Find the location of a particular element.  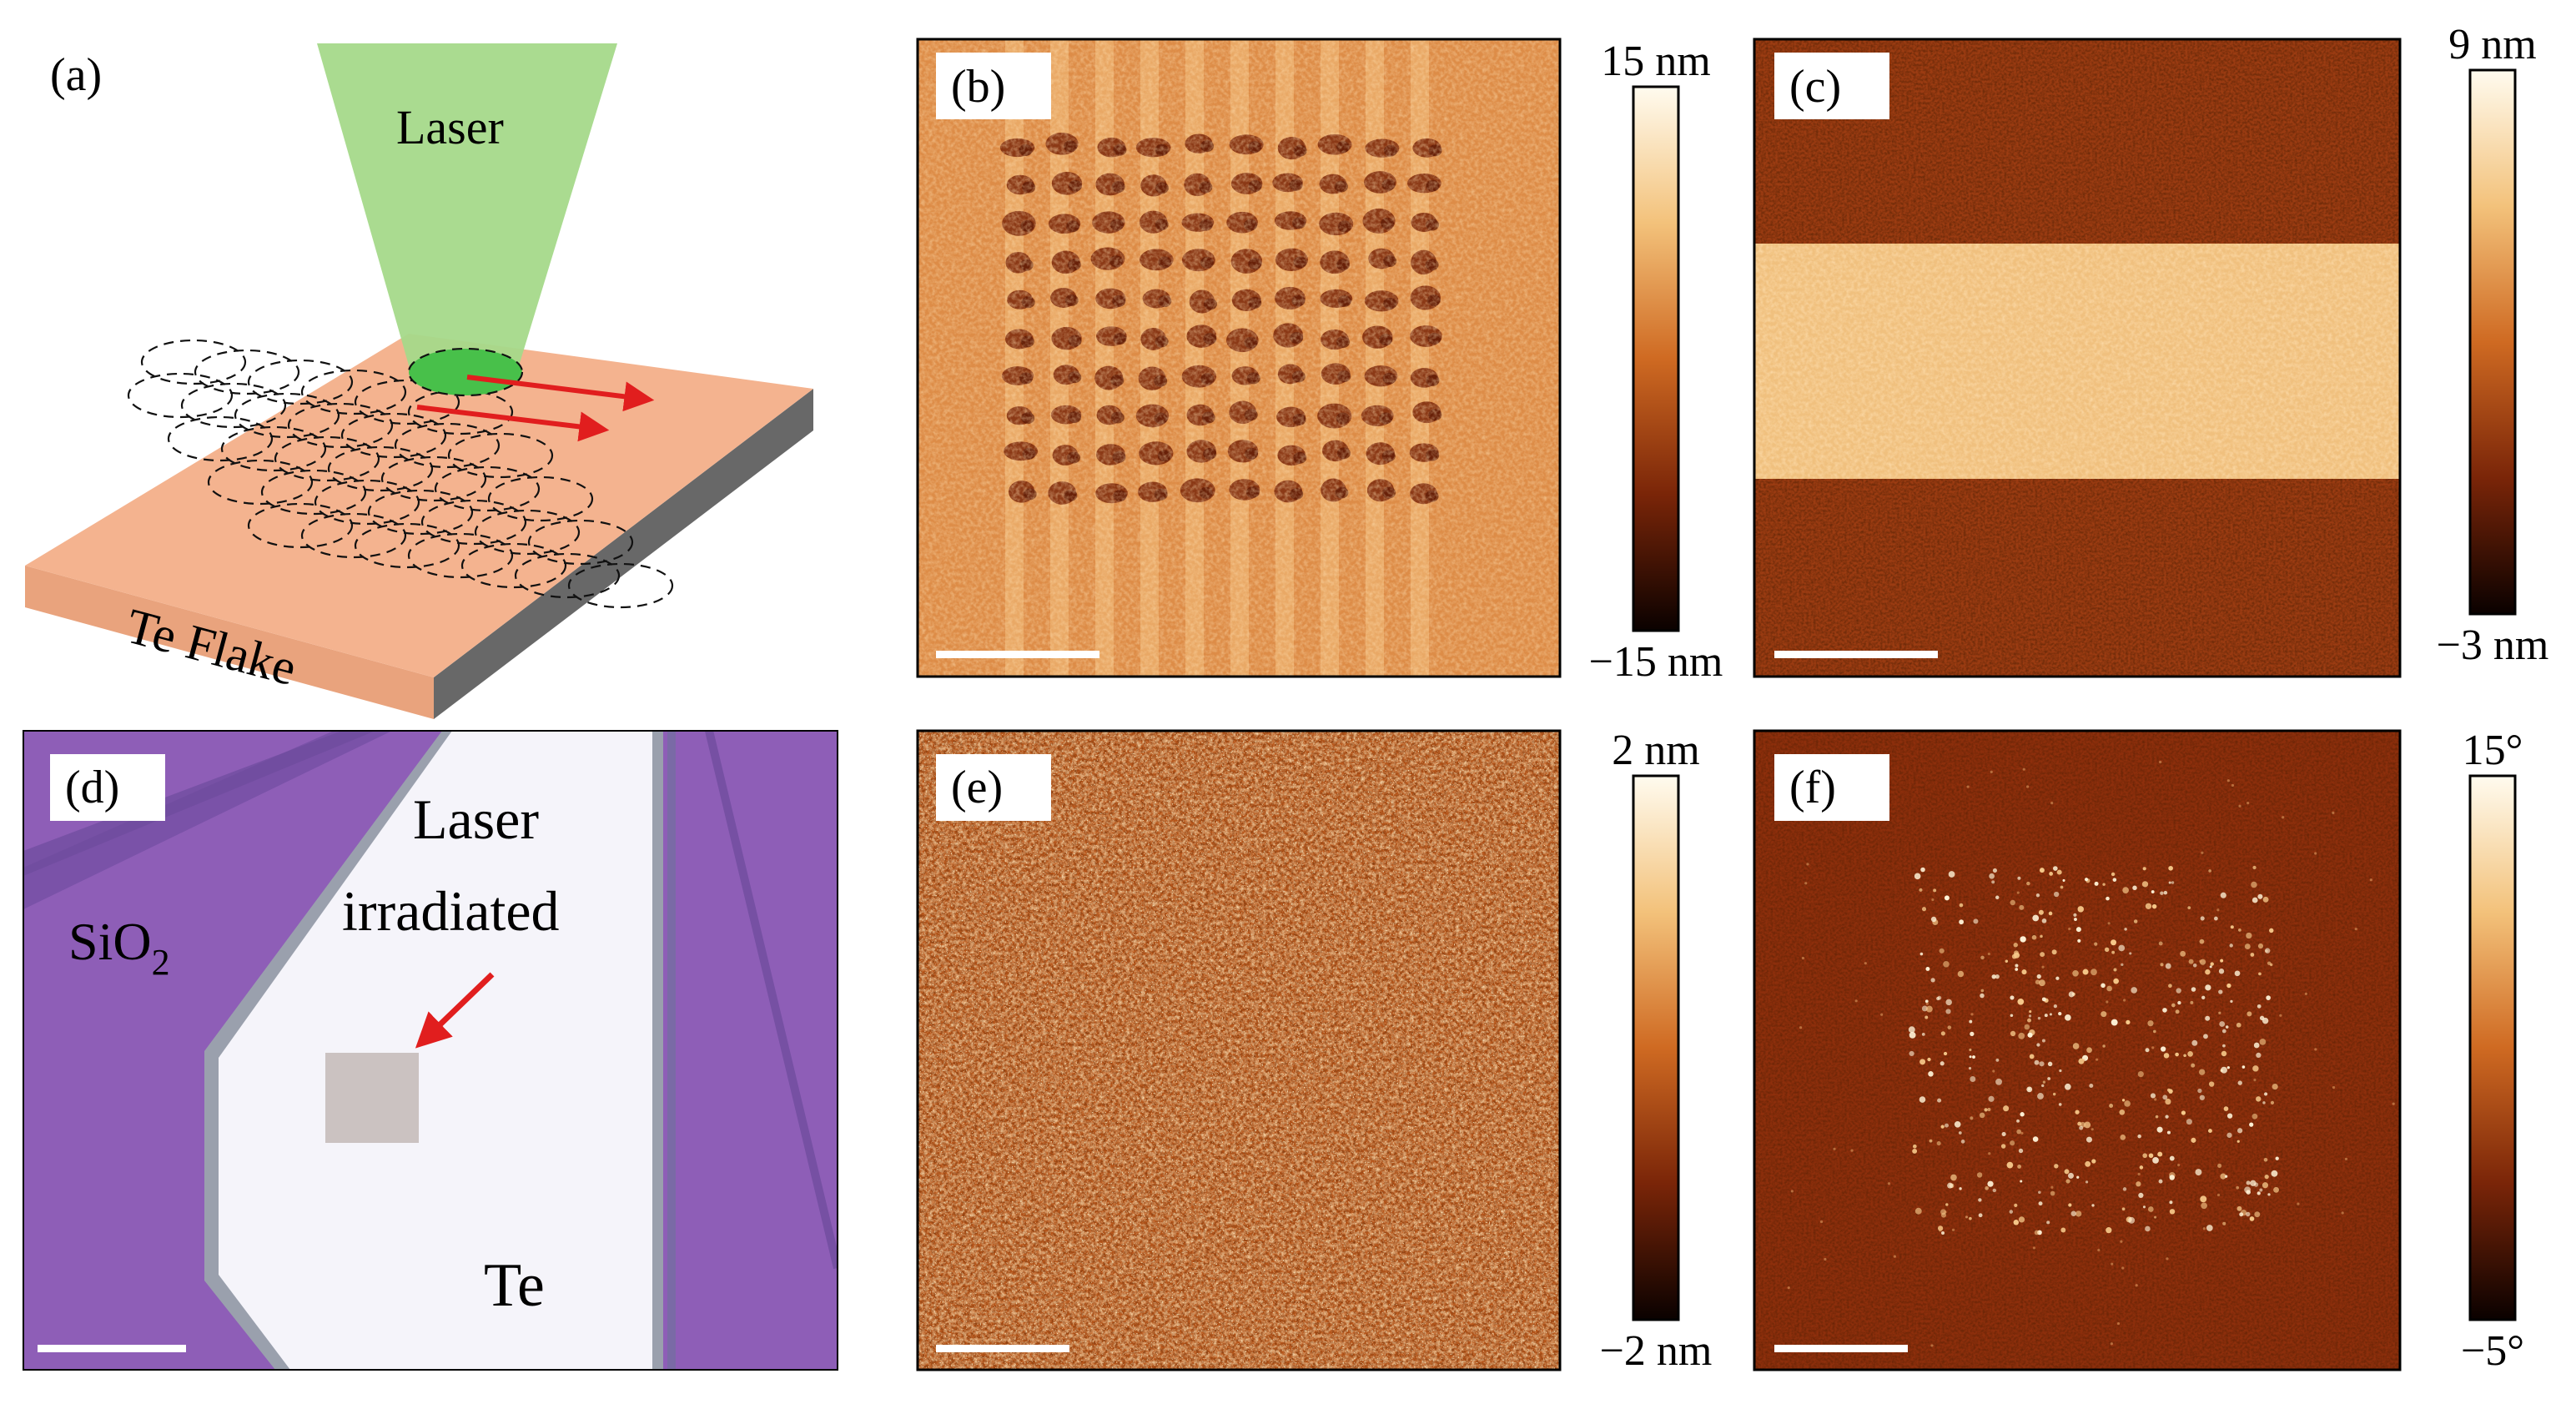

colorbar-c is located at coordinates (2492, 342).